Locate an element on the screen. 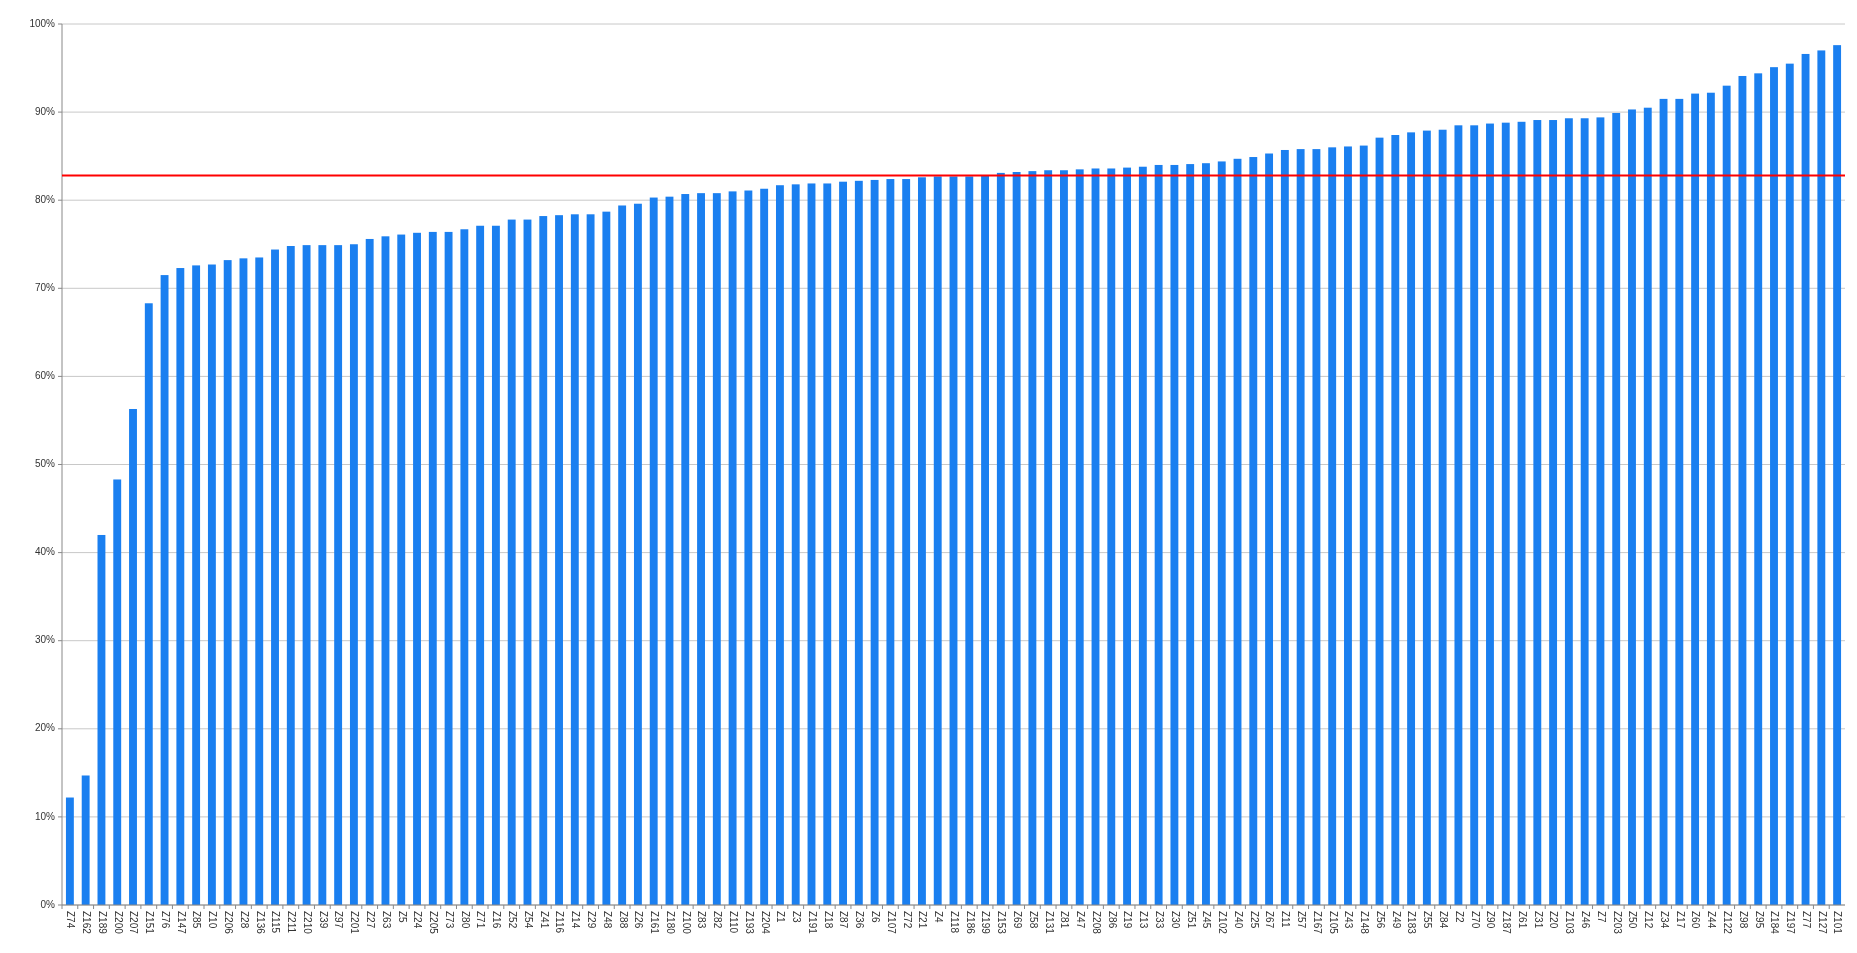 This screenshot has width=1857, height=953. x-tick-label: Z48 is located at coordinates (607, 920).